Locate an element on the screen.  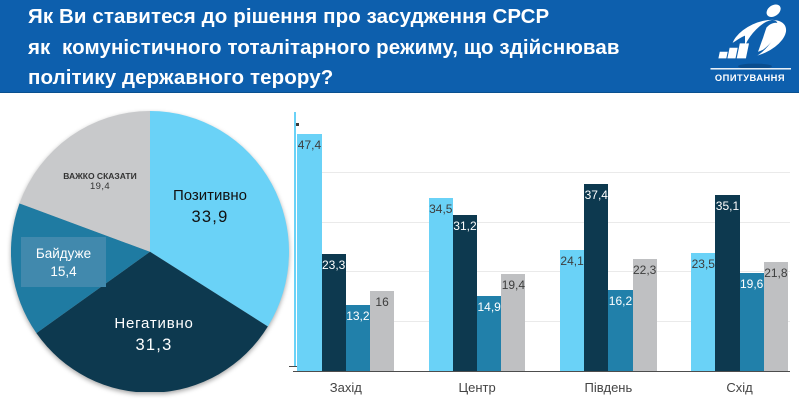
svg-text: ОПИТУВАННЯ is located at coordinates (750, 78).